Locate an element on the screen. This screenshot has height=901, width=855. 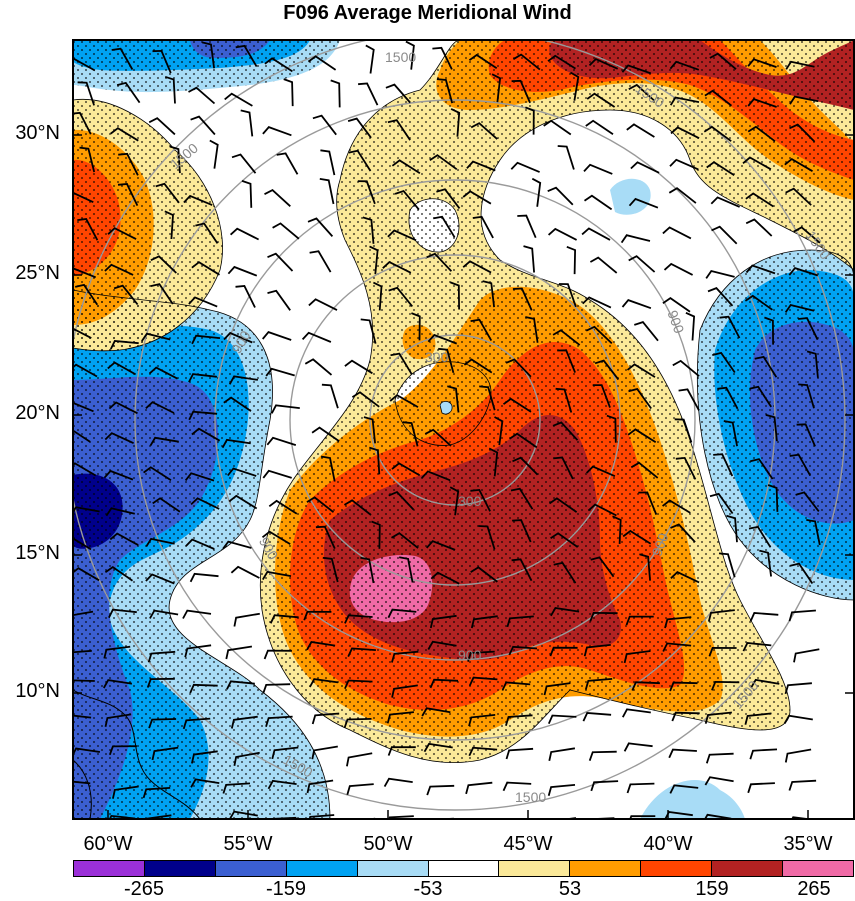
colorbar-swatch is located at coordinates (393, 868).